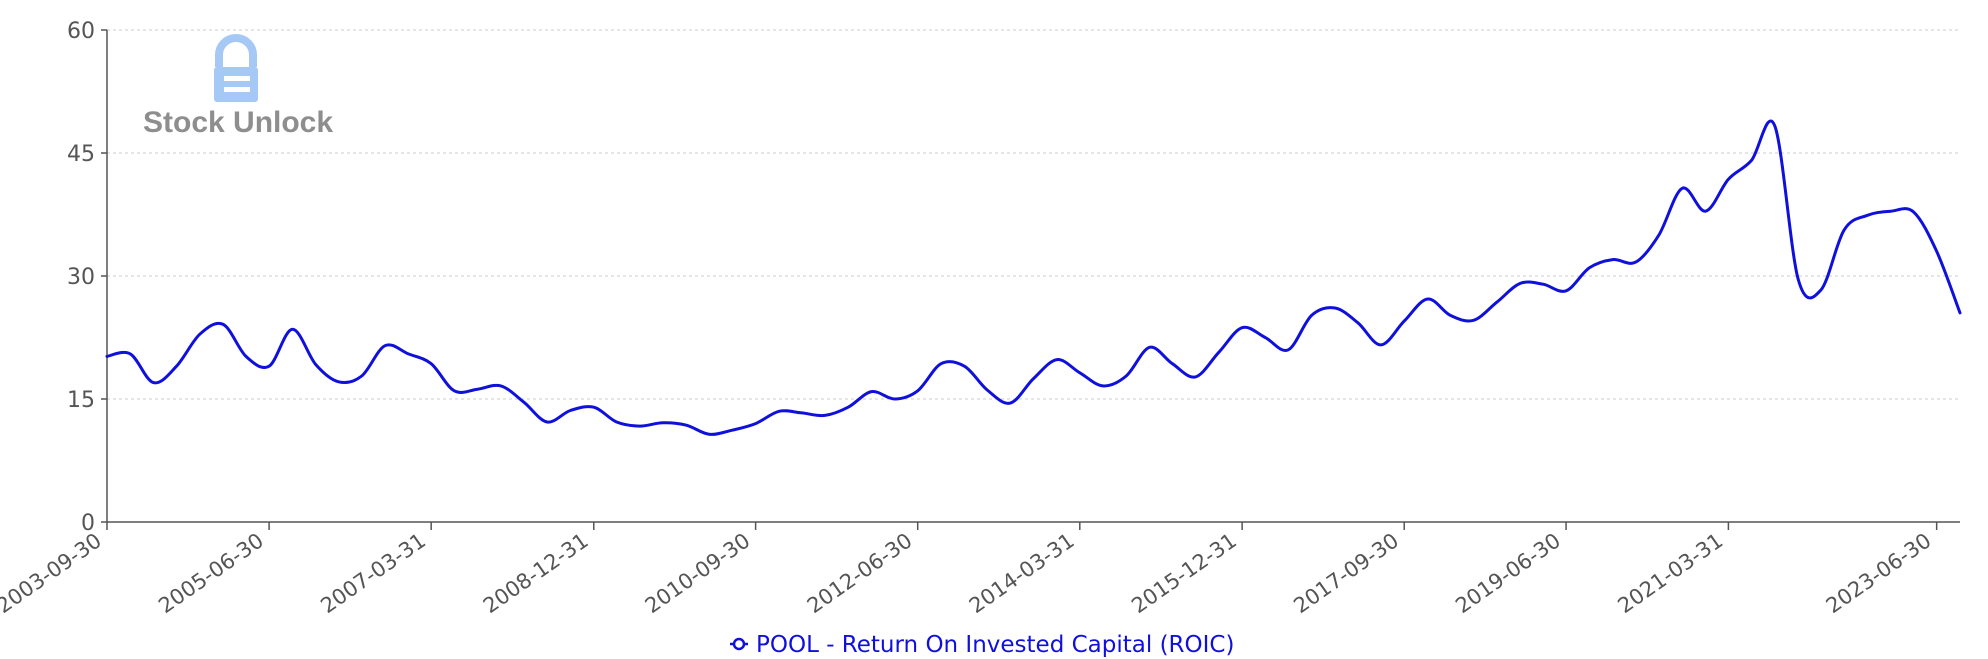  Describe the element at coordinates (211, 573) in the screenshot. I see `x-tick-label: 2005-06-30` at that location.